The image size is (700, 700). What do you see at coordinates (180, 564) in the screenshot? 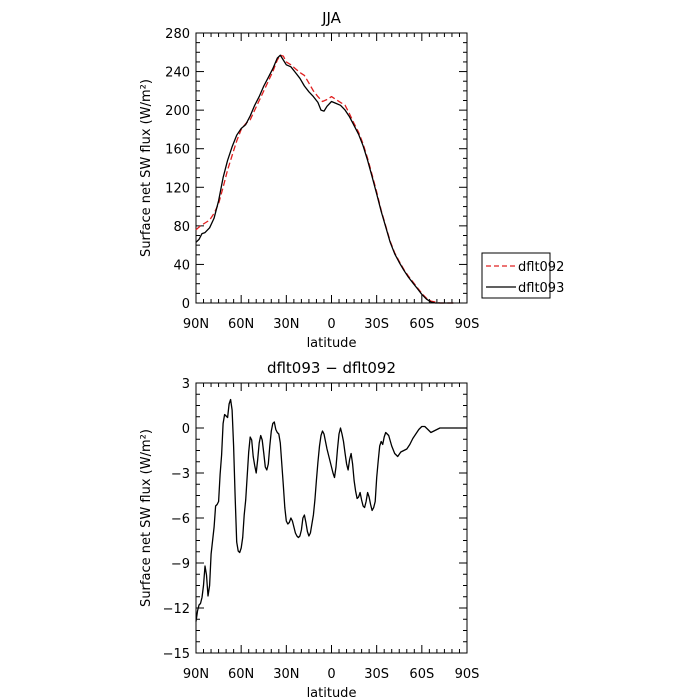
I see `y-tick-label: −9` at bounding box center [180, 564].